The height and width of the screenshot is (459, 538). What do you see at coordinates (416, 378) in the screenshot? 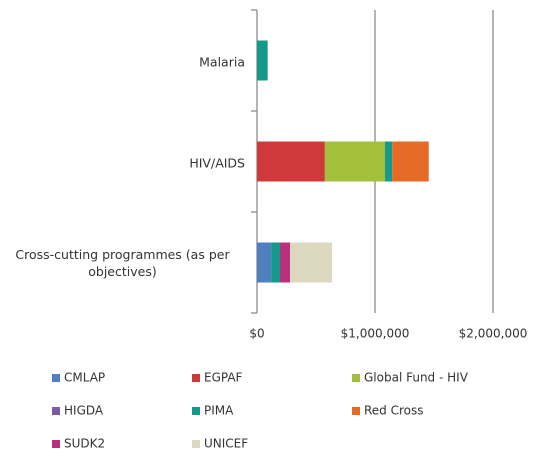
I see `legend-label: Global Fund - HIV` at bounding box center [416, 378].